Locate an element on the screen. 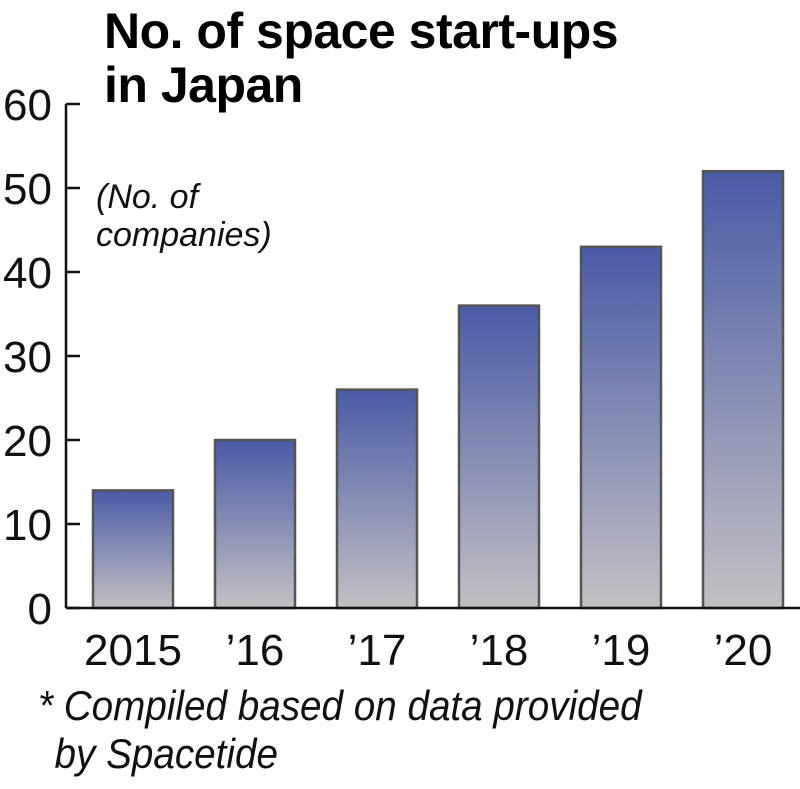  y-tick-label: 0 is located at coordinates (40, 609).